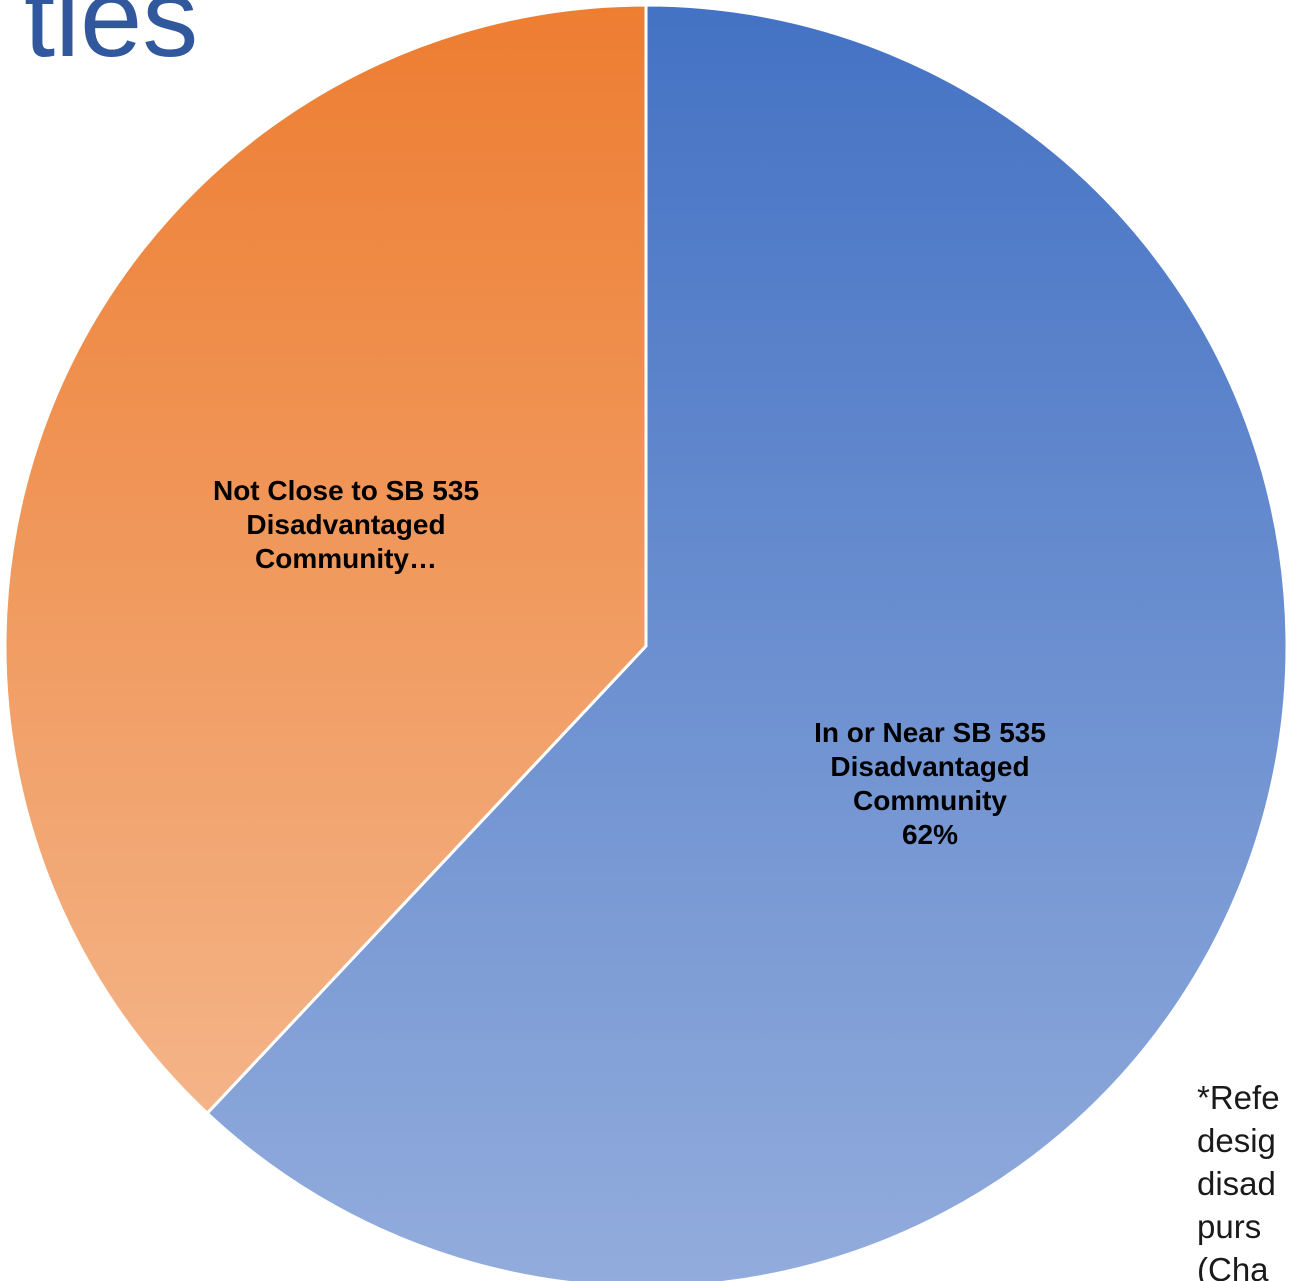 The width and height of the screenshot is (1292, 1281). I want to click on footnote: *Refe desig disad purs (Cha, so click(1238, 1178).